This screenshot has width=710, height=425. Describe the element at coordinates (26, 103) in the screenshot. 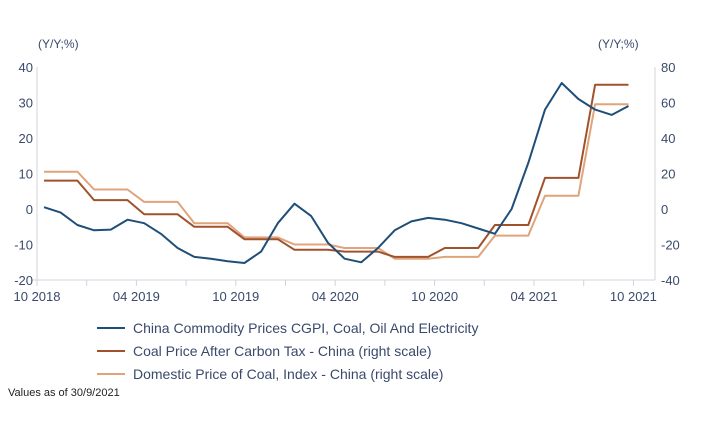

I see `left-tick-label: 30` at that location.